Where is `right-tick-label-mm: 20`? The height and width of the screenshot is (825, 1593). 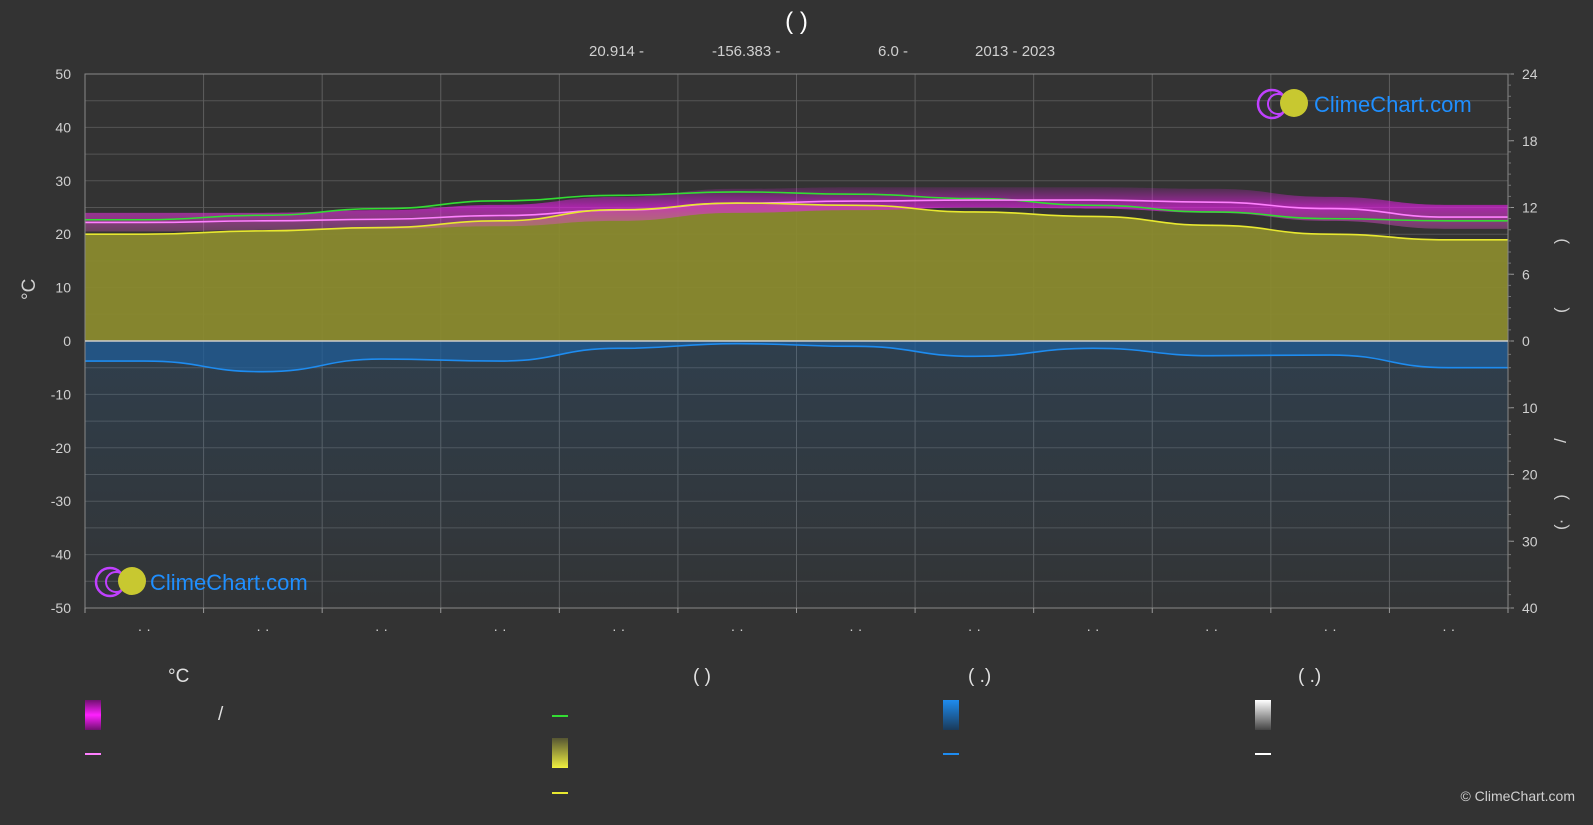 right-tick-label-mm: 20 is located at coordinates (1530, 475).